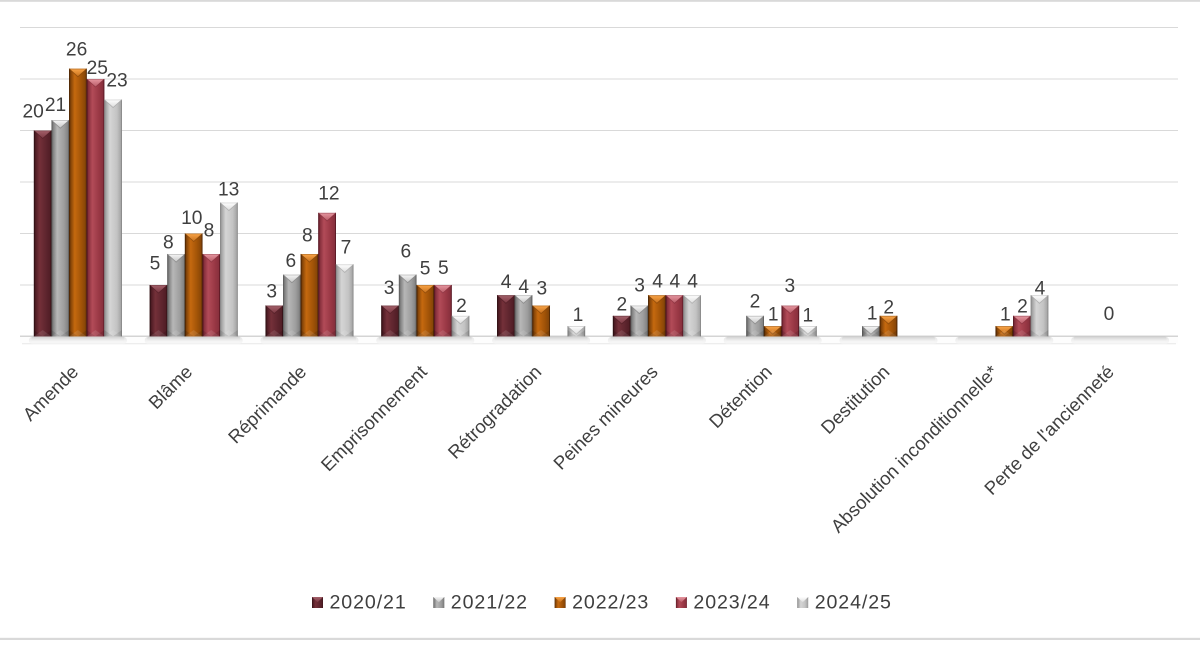  Describe the element at coordinates (228, 190) in the screenshot. I see `svg-text: 13` at that location.